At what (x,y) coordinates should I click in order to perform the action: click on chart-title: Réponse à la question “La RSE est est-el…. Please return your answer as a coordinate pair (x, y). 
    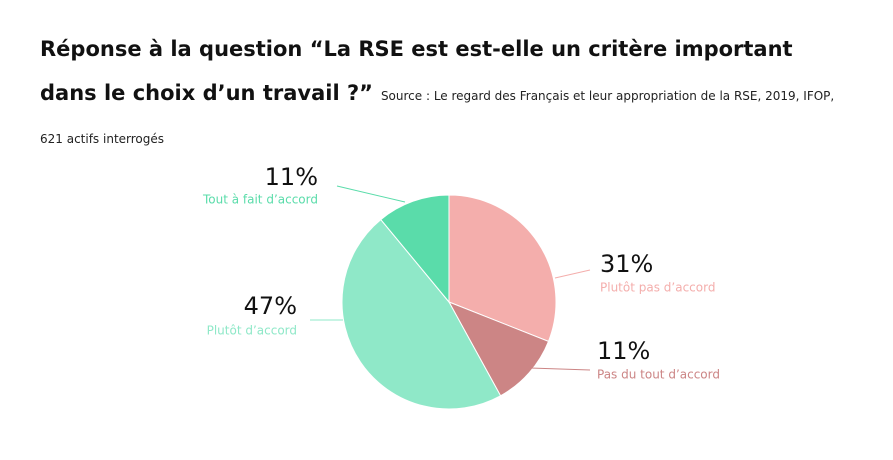
    Looking at the image, I should click on (416, 71).